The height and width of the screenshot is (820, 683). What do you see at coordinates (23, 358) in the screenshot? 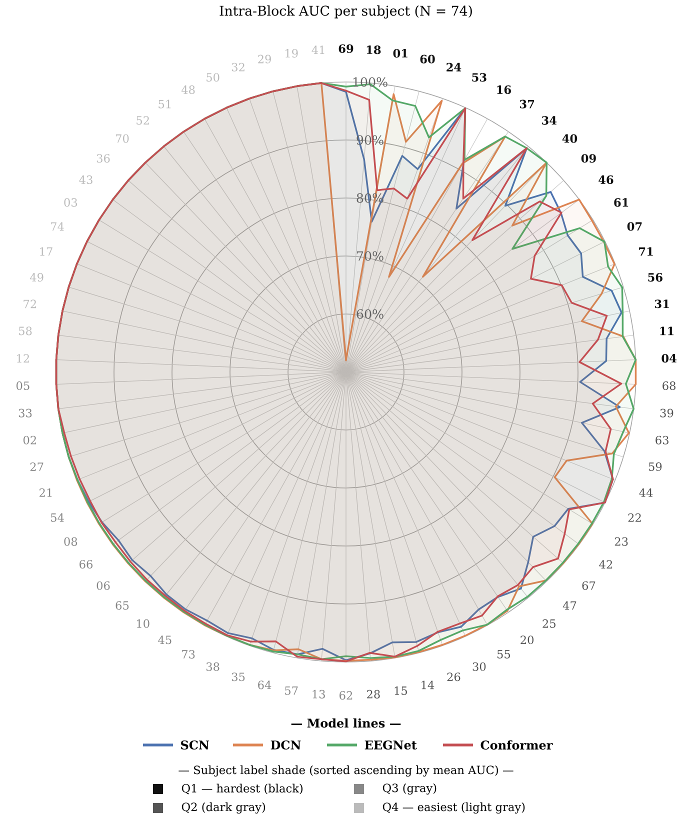
I see `spoke-label: 12` at bounding box center [23, 358].